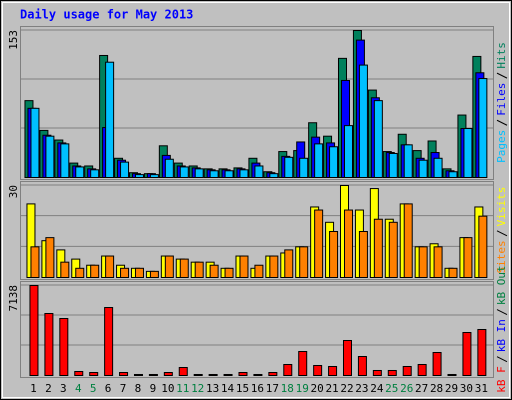 The image size is (512, 400). Describe the element at coordinates (108, 388) in the screenshot. I see `x-tick-label: 6` at that location.